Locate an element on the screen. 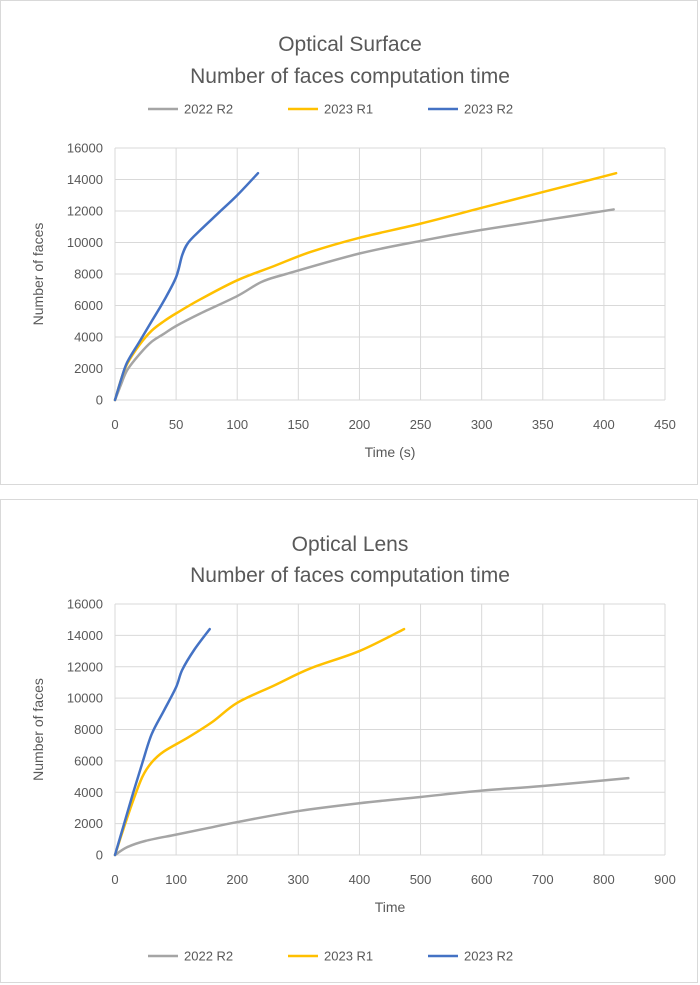 Image resolution: width=700 pixels, height=985 pixels. x-tick-label: 350 is located at coordinates (543, 424).